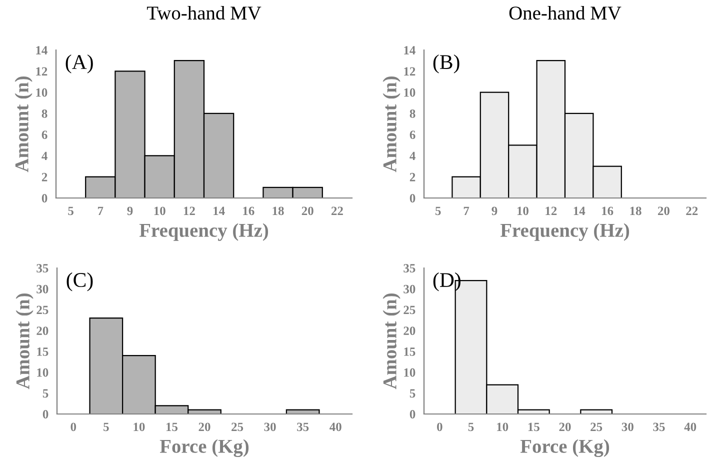 This screenshot has width=709, height=463. What do you see at coordinates (446, 64) in the screenshot?
I see `annotation: (B)` at bounding box center [446, 64].